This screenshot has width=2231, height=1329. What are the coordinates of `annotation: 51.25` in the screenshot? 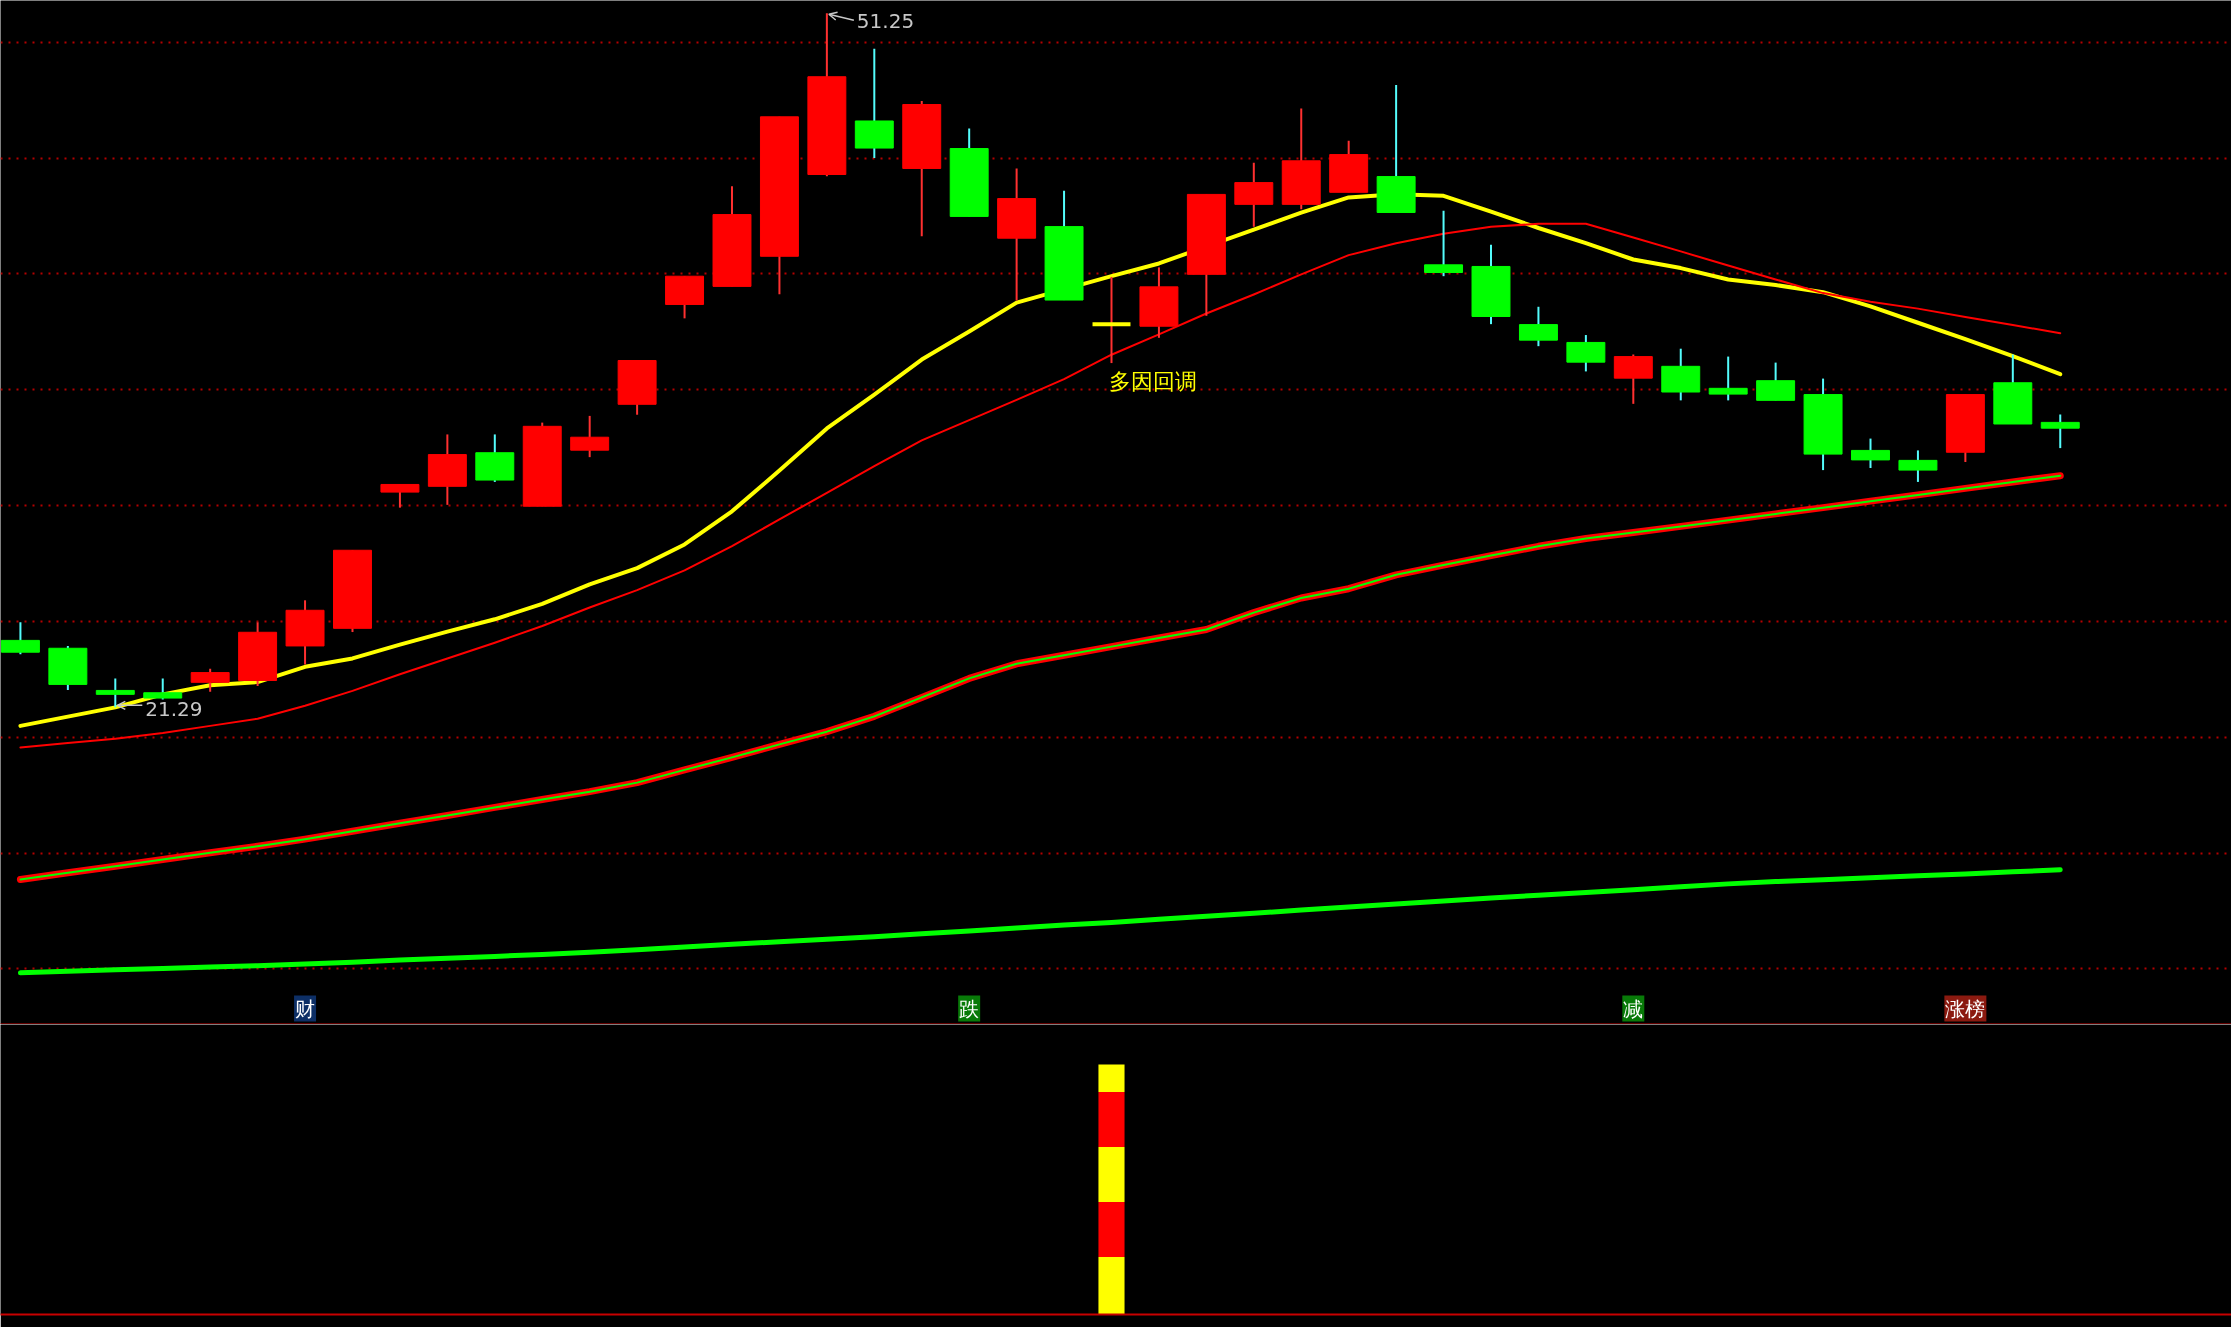 It's located at (885, 21).